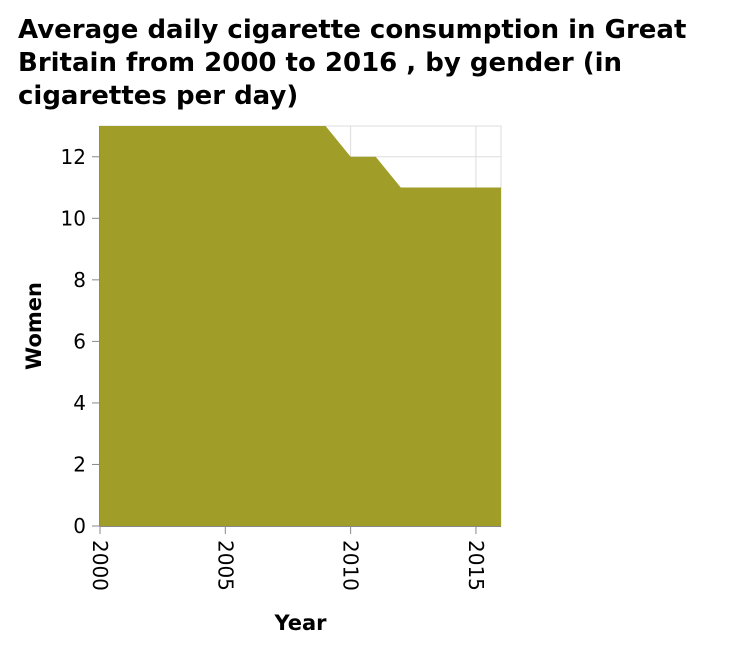 The height and width of the screenshot is (654, 756). Describe the element at coordinates (73, 157) in the screenshot. I see `y-tick-label: 12` at that location.